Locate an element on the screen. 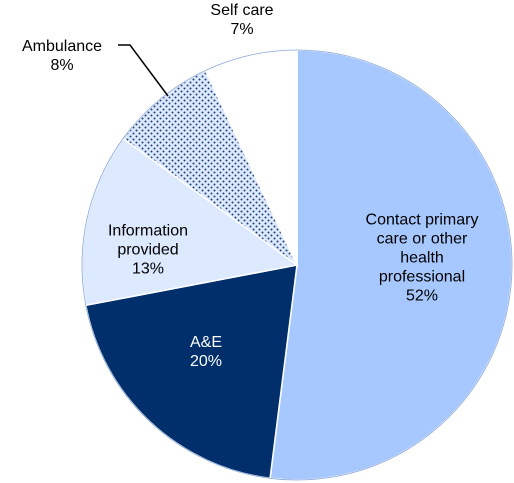 This screenshot has height=483, width=514. leader-line is located at coordinates (143, 70).